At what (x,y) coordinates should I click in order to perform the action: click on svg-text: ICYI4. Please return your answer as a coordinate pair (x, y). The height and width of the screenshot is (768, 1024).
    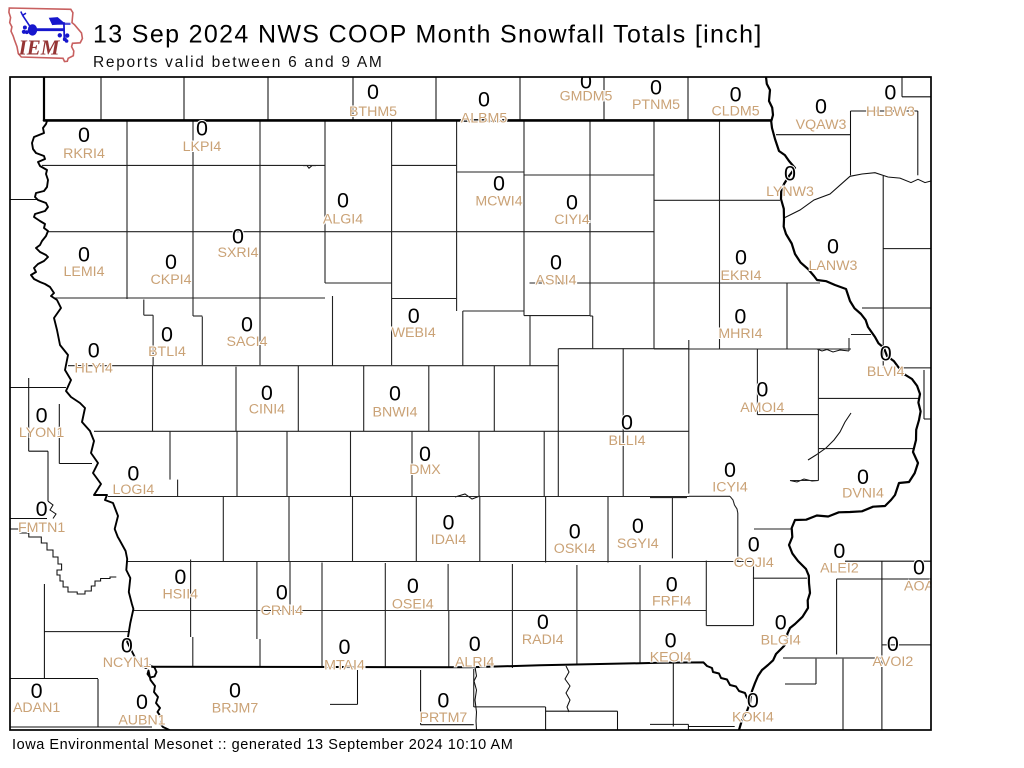
    Looking at the image, I should click on (730, 487).